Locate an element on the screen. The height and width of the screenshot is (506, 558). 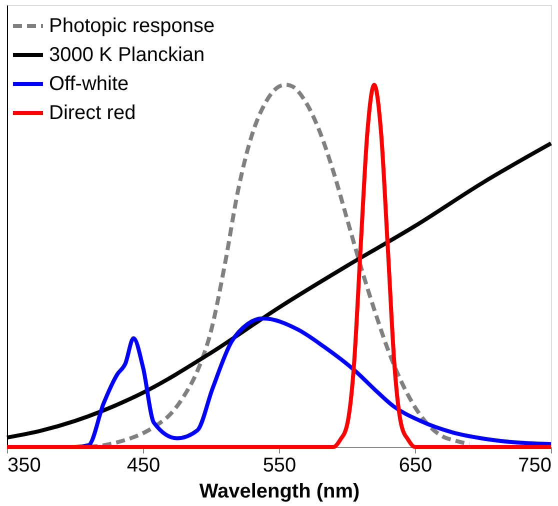
x-tick-label: 450 is located at coordinates (143, 465).